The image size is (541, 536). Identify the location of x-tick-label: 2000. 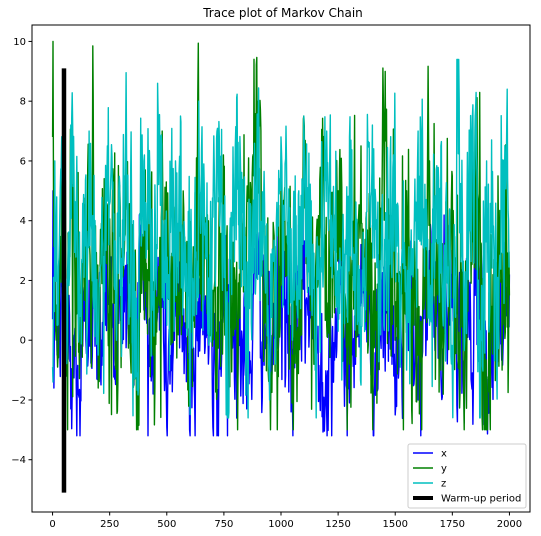
(509, 524).